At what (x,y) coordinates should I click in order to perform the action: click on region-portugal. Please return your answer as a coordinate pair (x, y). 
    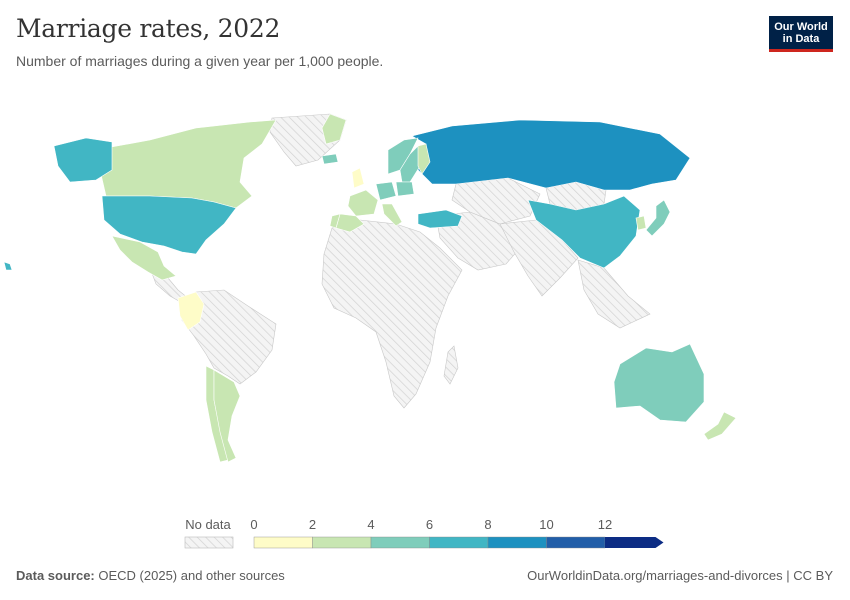
    Looking at the image, I should click on (335, 221).